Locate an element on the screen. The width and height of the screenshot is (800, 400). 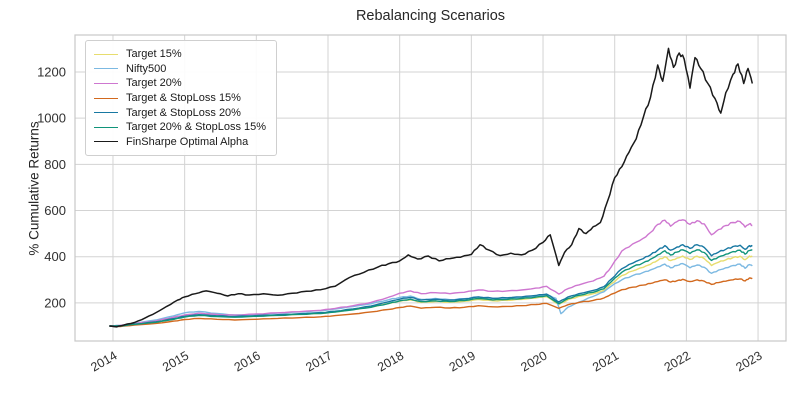
y-tick-label: 1200 is located at coordinates (51, 71).